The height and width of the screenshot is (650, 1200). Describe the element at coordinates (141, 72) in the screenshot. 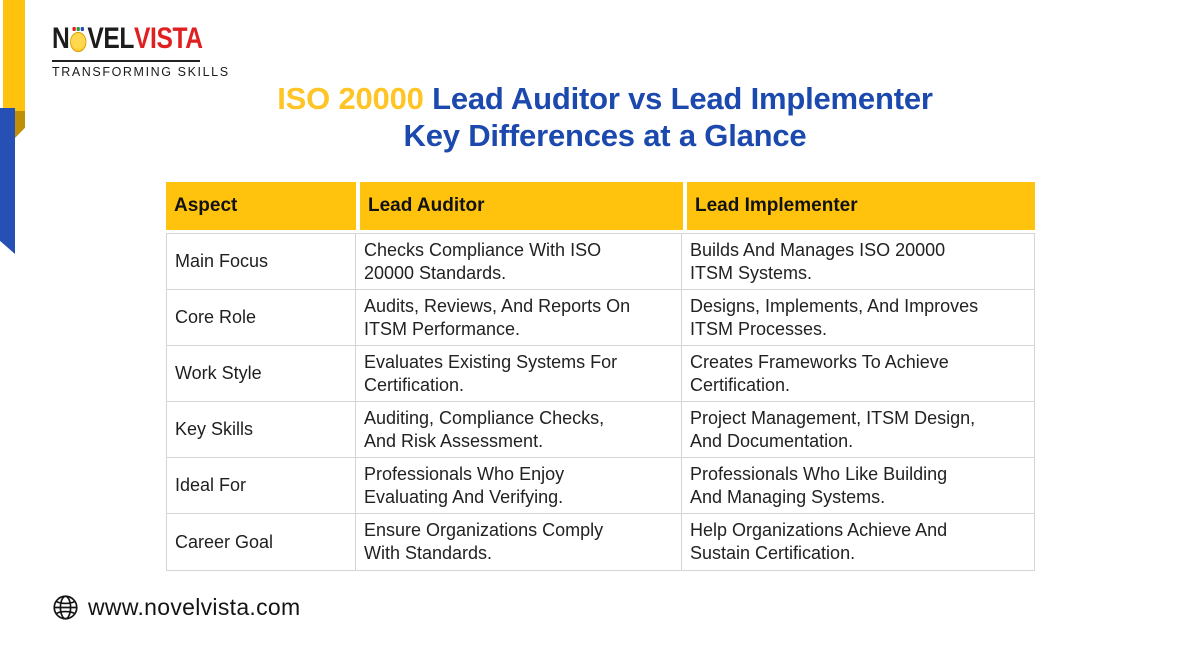

I see `logo-tagline: TRANSFORMING SKILLS` at that location.